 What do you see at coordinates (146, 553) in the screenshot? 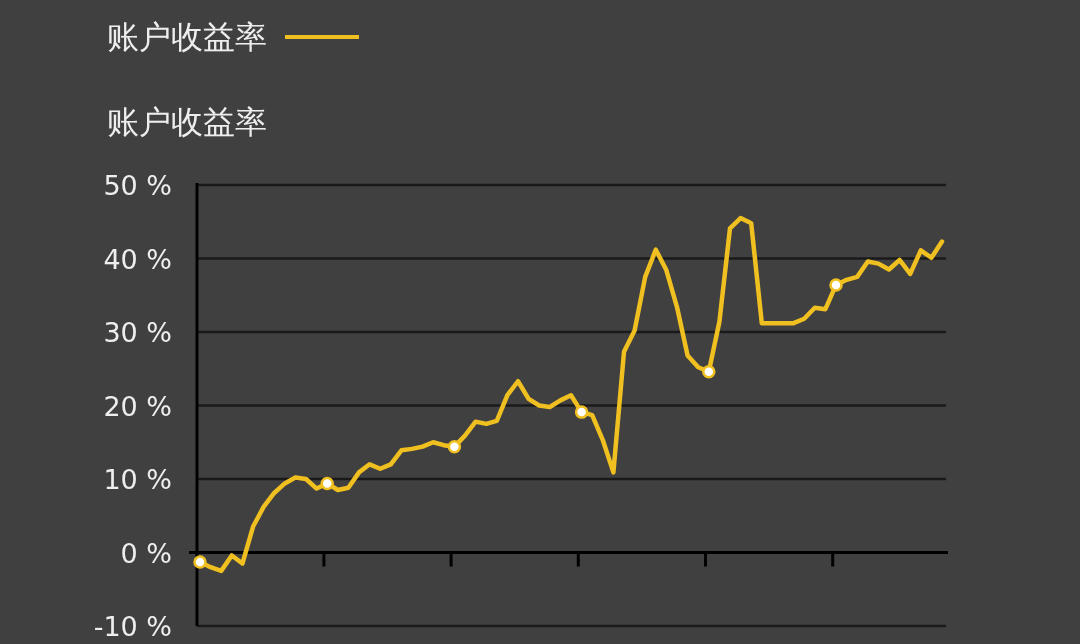
I see `y-tick-label: 0 %` at bounding box center [146, 553].